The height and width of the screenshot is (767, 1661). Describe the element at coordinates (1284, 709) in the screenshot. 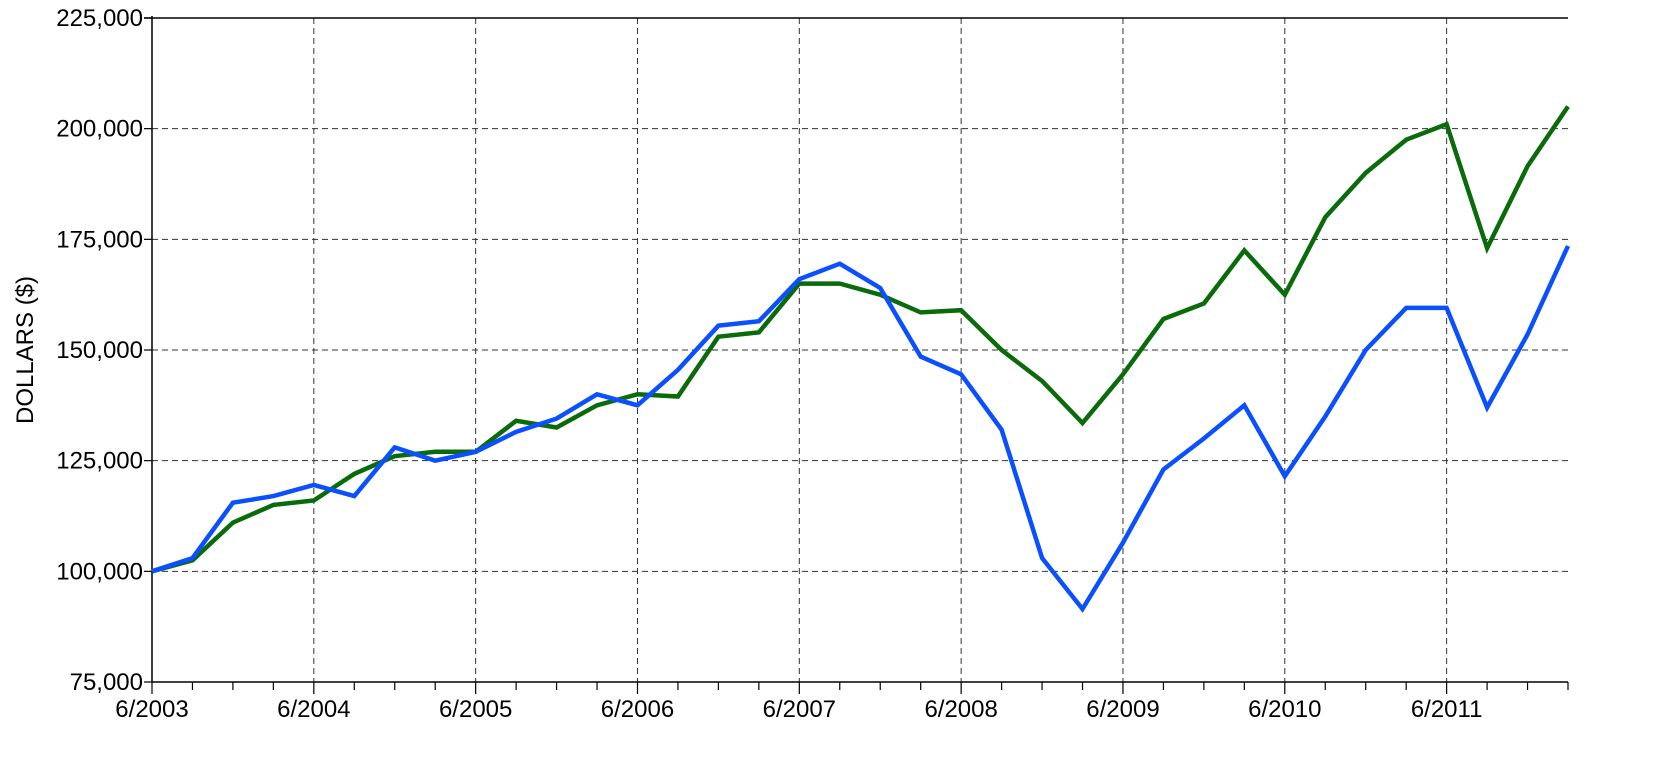

I see `x-tick-label: 6/2010` at that location.